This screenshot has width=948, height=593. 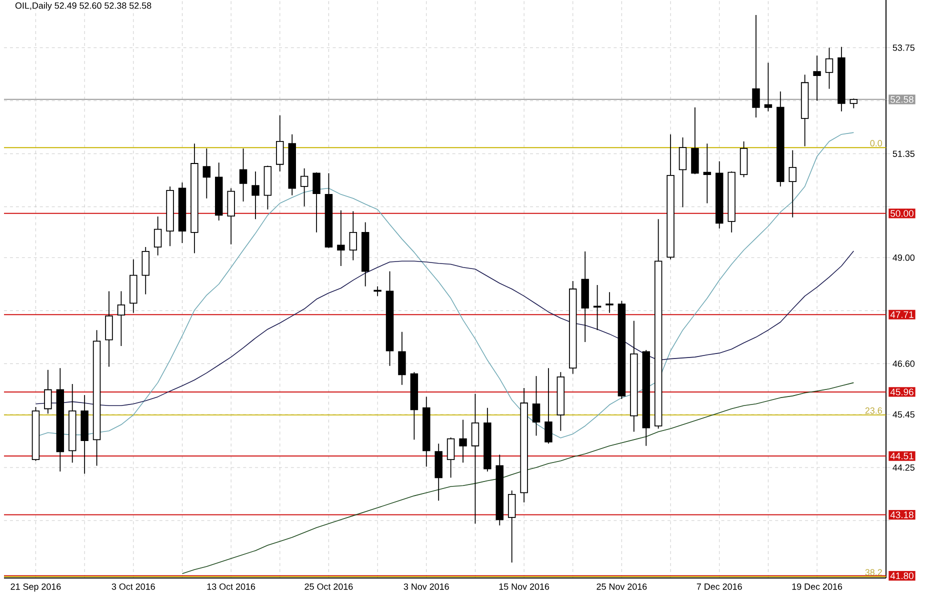 What do you see at coordinates (902, 392) in the screenshot?
I see `ref-line-label: 45.96` at bounding box center [902, 392].